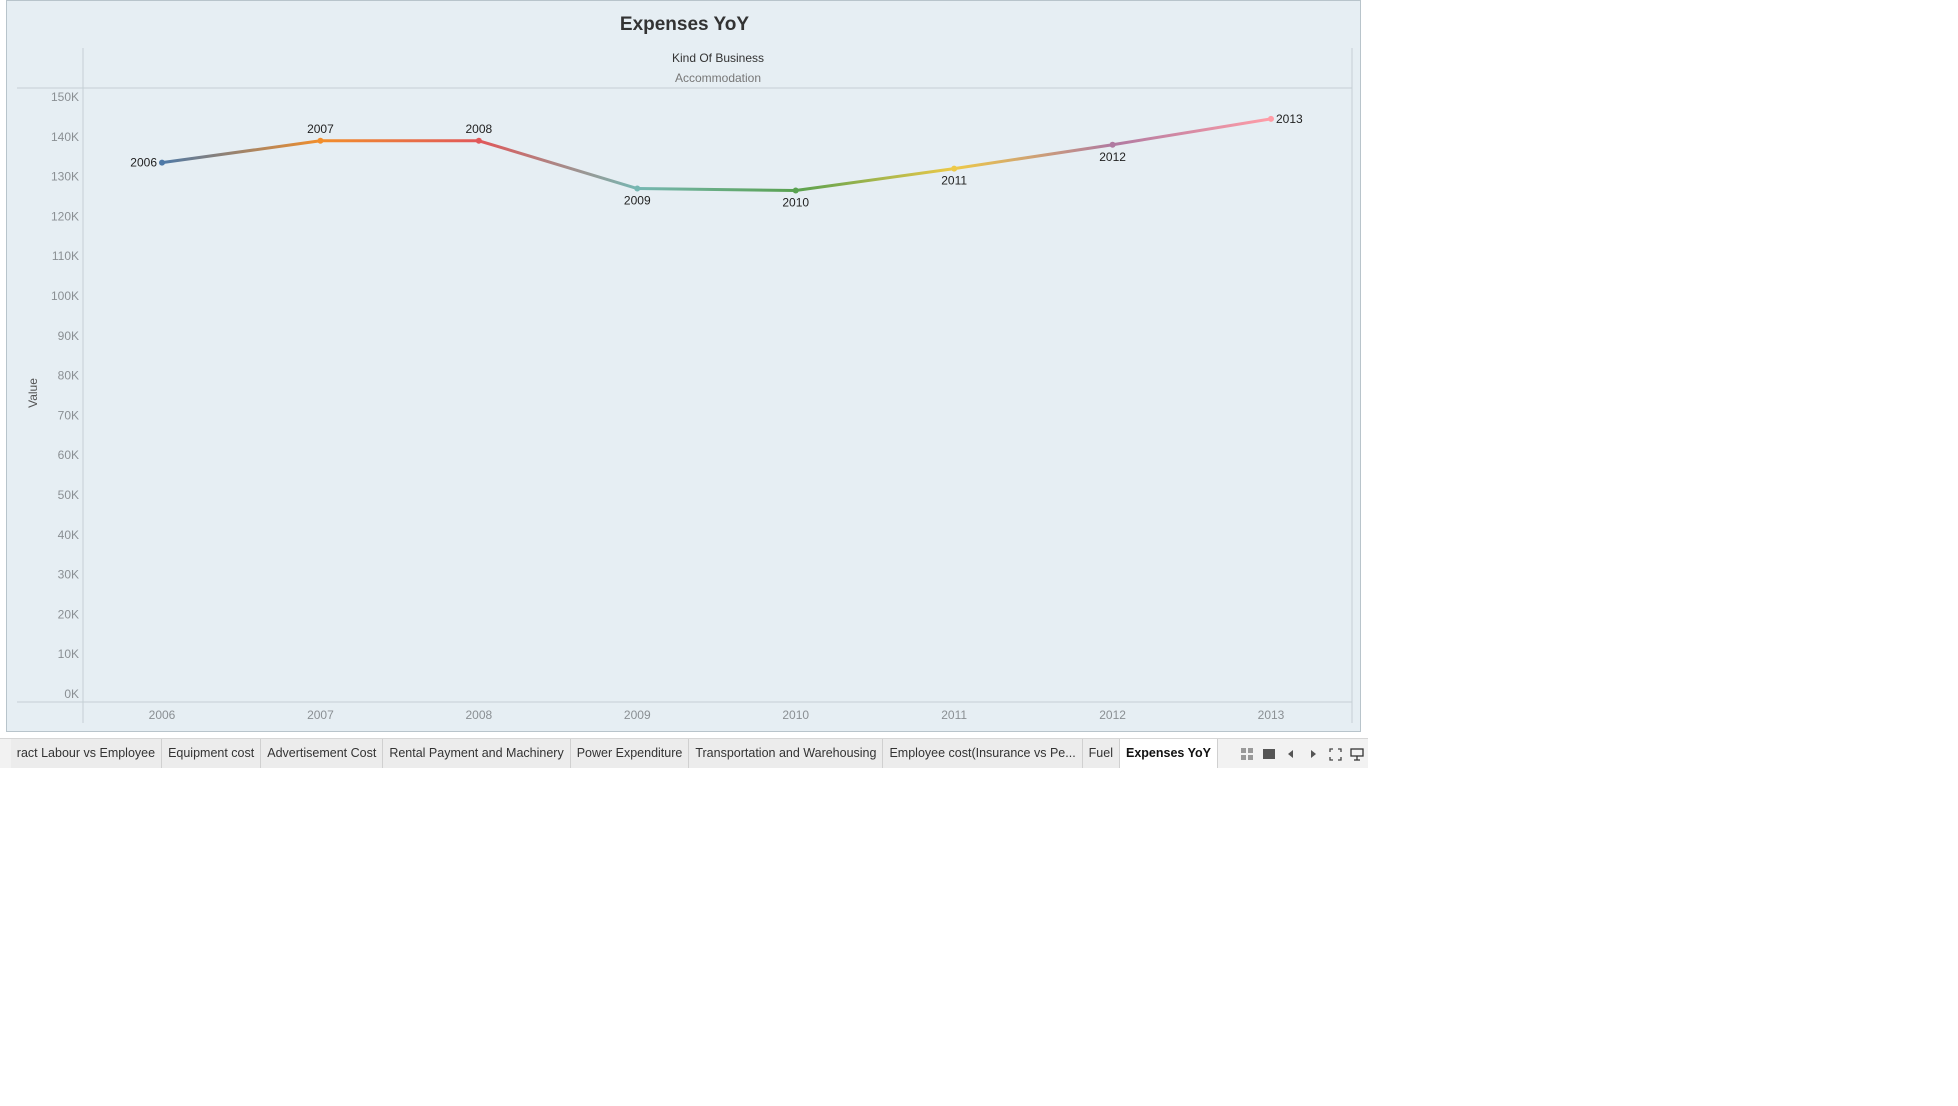 Image resolution: width=1958 pixels, height=1106 pixels. What do you see at coordinates (68, 415) in the screenshot?
I see `y-tick-label: 70K` at bounding box center [68, 415].